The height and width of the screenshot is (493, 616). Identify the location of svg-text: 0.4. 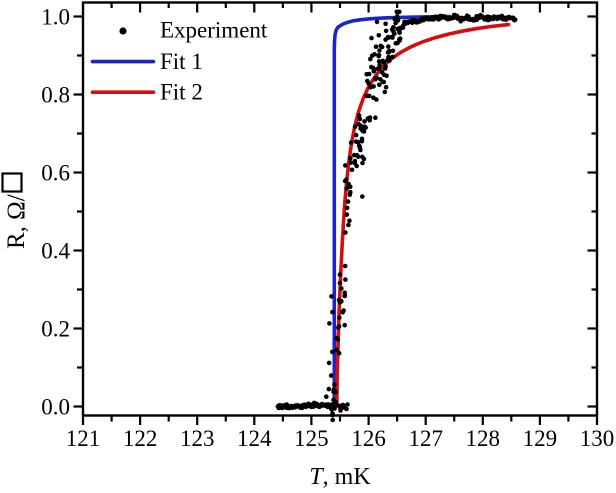
(55, 251).